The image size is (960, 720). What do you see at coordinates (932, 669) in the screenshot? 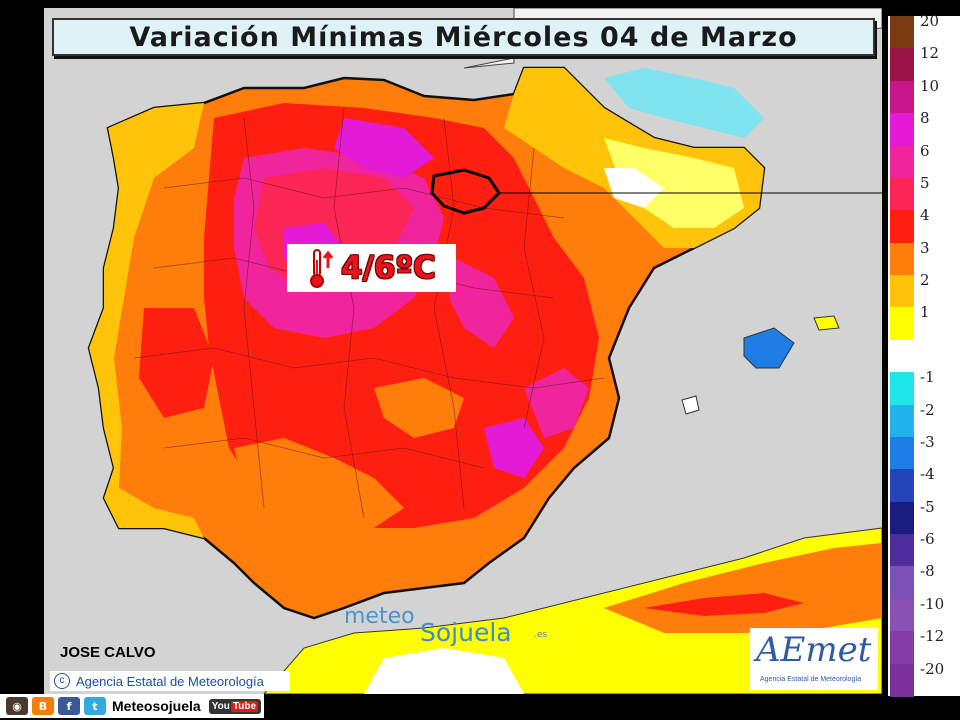
I see `legend-label: -20` at bounding box center [932, 669].